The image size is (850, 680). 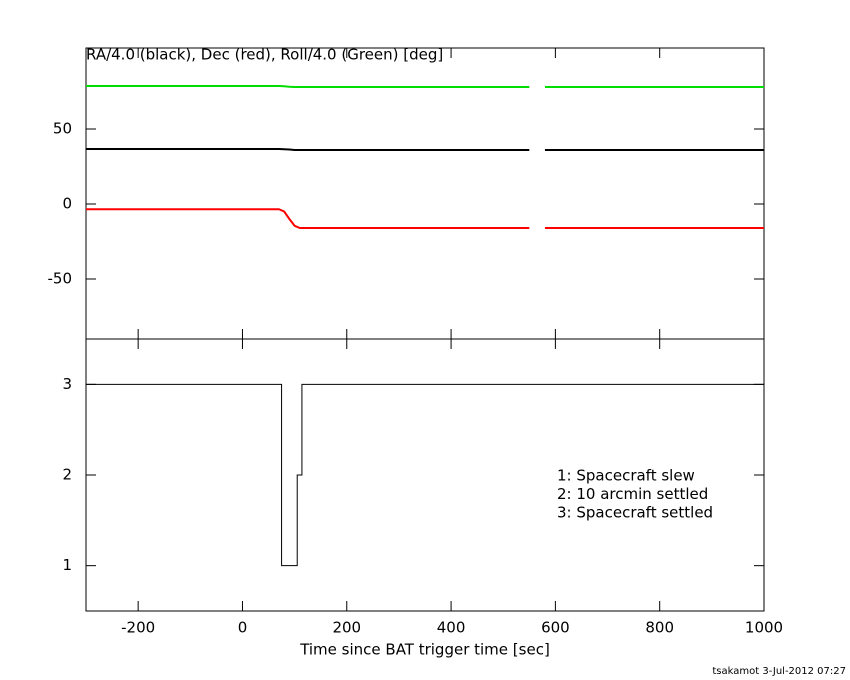 What do you see at coordinates (60, 279) in the screenshot?
I see `y-tick-label: -50` at bounding box center [60, 279].